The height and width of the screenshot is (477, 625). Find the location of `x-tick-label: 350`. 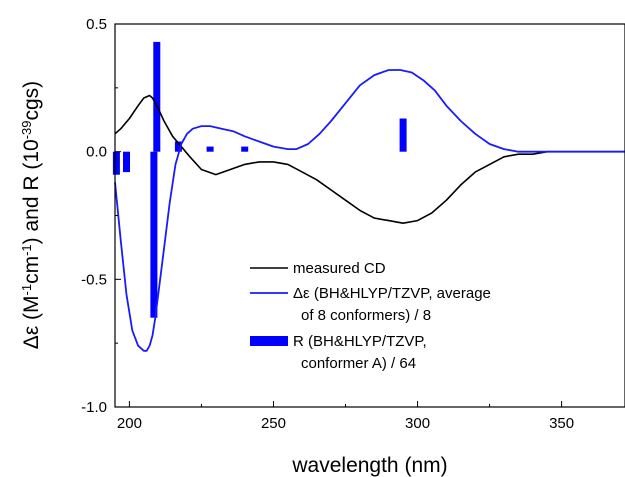

x-tick-label: 350 is located at coordinates (561, 423).